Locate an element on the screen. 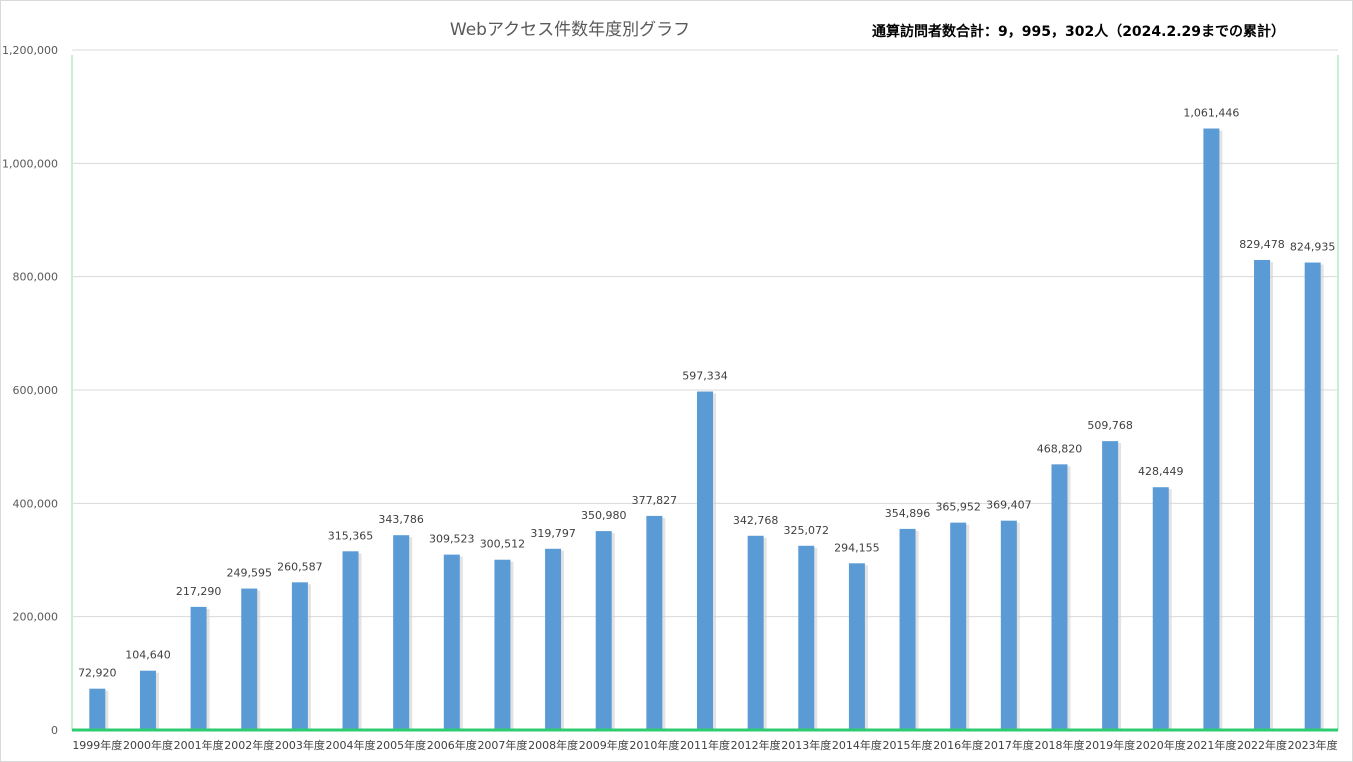  data-label: 377,827 is located at coordinates (655, 500).